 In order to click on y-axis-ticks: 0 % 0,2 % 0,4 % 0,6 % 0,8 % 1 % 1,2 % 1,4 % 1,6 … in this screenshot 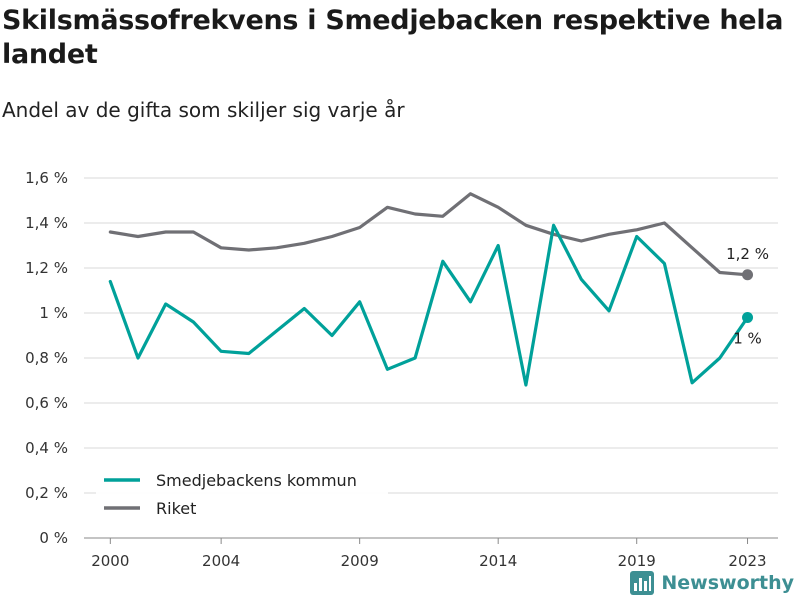, I will do `click(46, 358)`.